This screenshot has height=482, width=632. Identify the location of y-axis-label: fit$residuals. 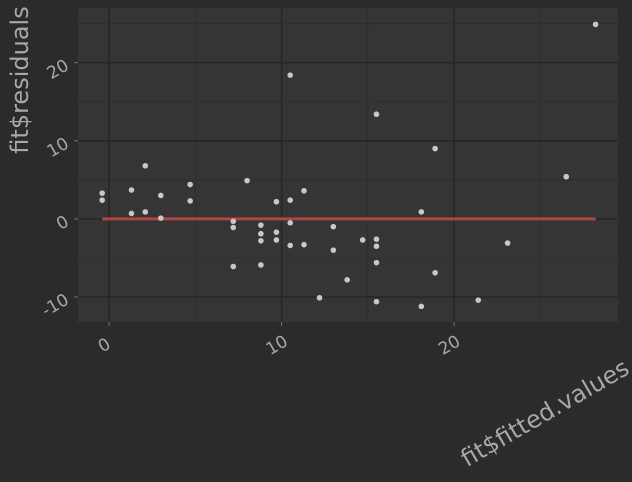
(20, 79).